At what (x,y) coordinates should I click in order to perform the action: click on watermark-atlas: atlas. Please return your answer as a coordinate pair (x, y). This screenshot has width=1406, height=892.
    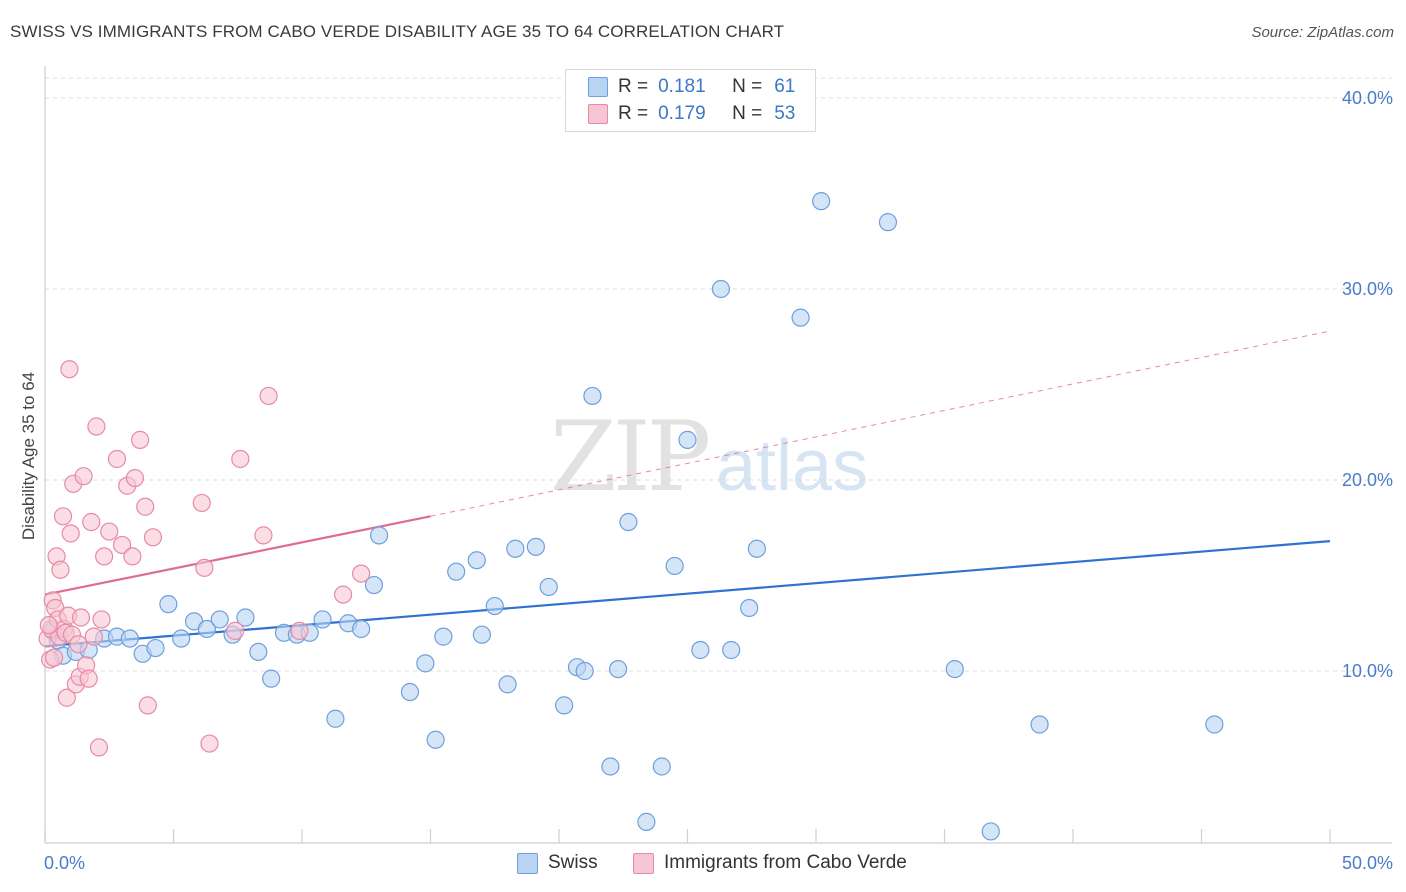
    Looking at the image, I should click on (792, 466).